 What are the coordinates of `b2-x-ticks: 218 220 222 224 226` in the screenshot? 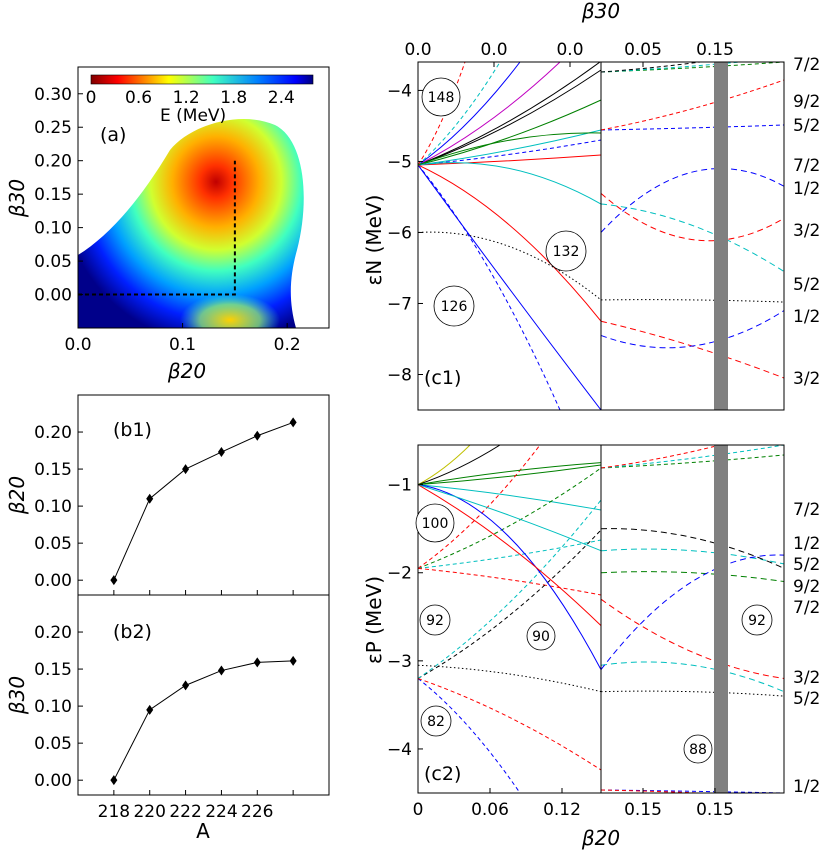 It's located at (196, 806).